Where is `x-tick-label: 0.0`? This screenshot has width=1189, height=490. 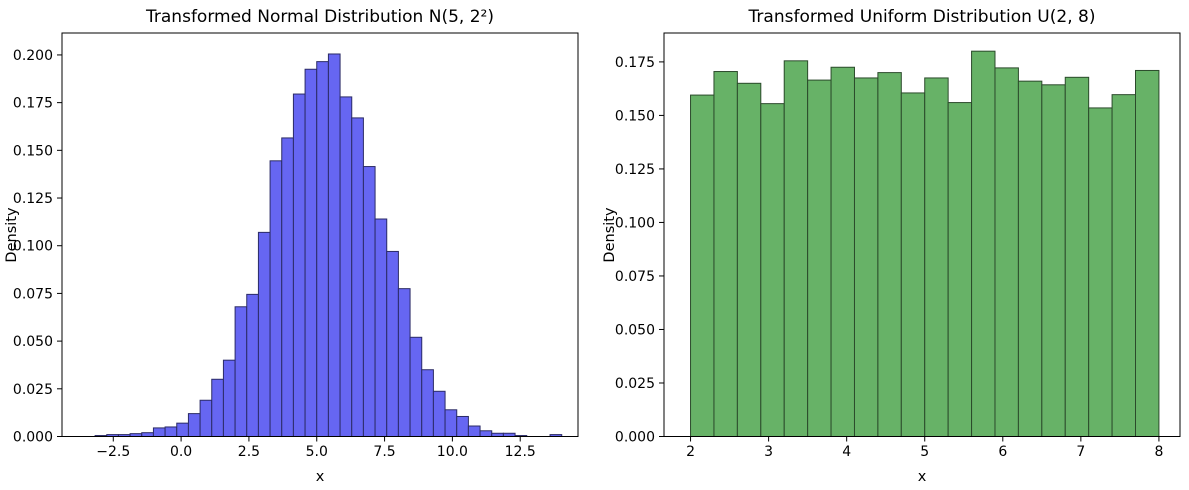 x-tick-label: 0.0 is located at coordinates (181, 452).